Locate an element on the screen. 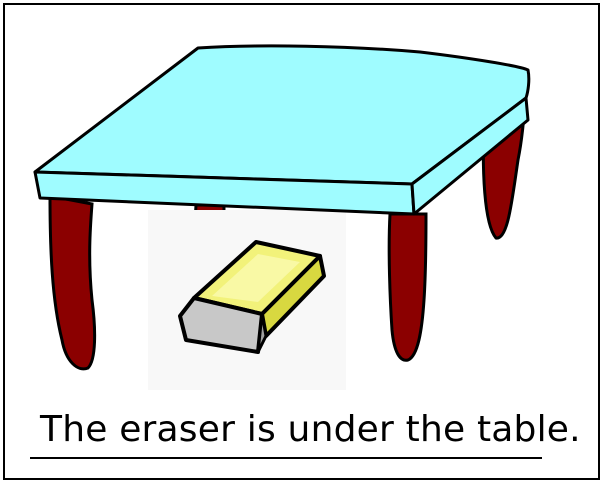 The width and height of the screenshot is (606, 485). eraser-side-lower is located at coordinates (262, 333).